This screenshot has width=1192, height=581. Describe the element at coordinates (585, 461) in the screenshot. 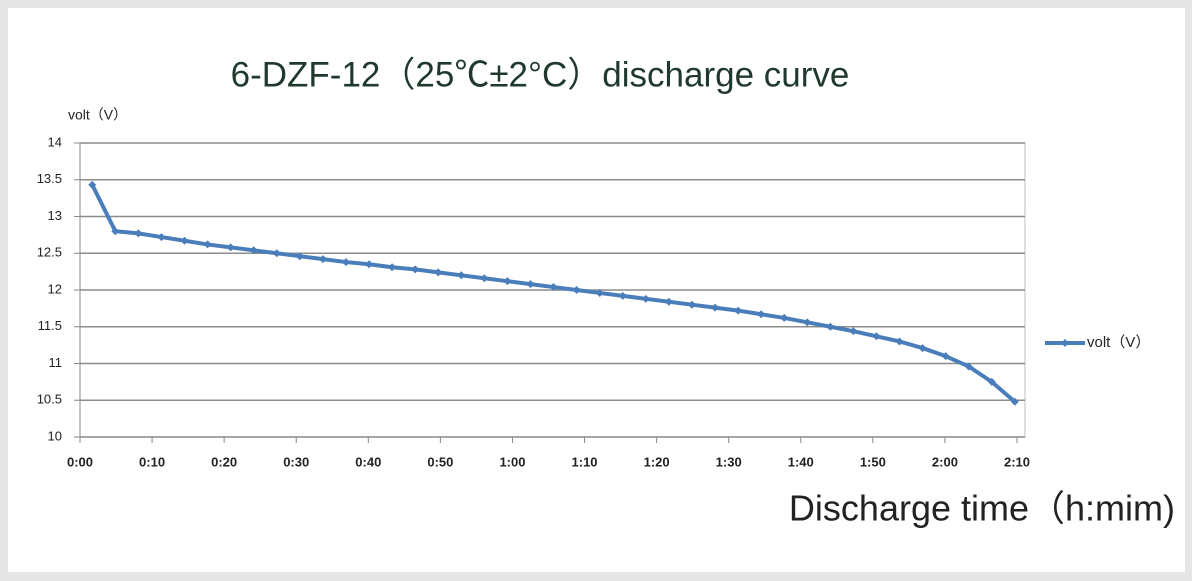

I see `x-tick-label: 1:10` at that location.